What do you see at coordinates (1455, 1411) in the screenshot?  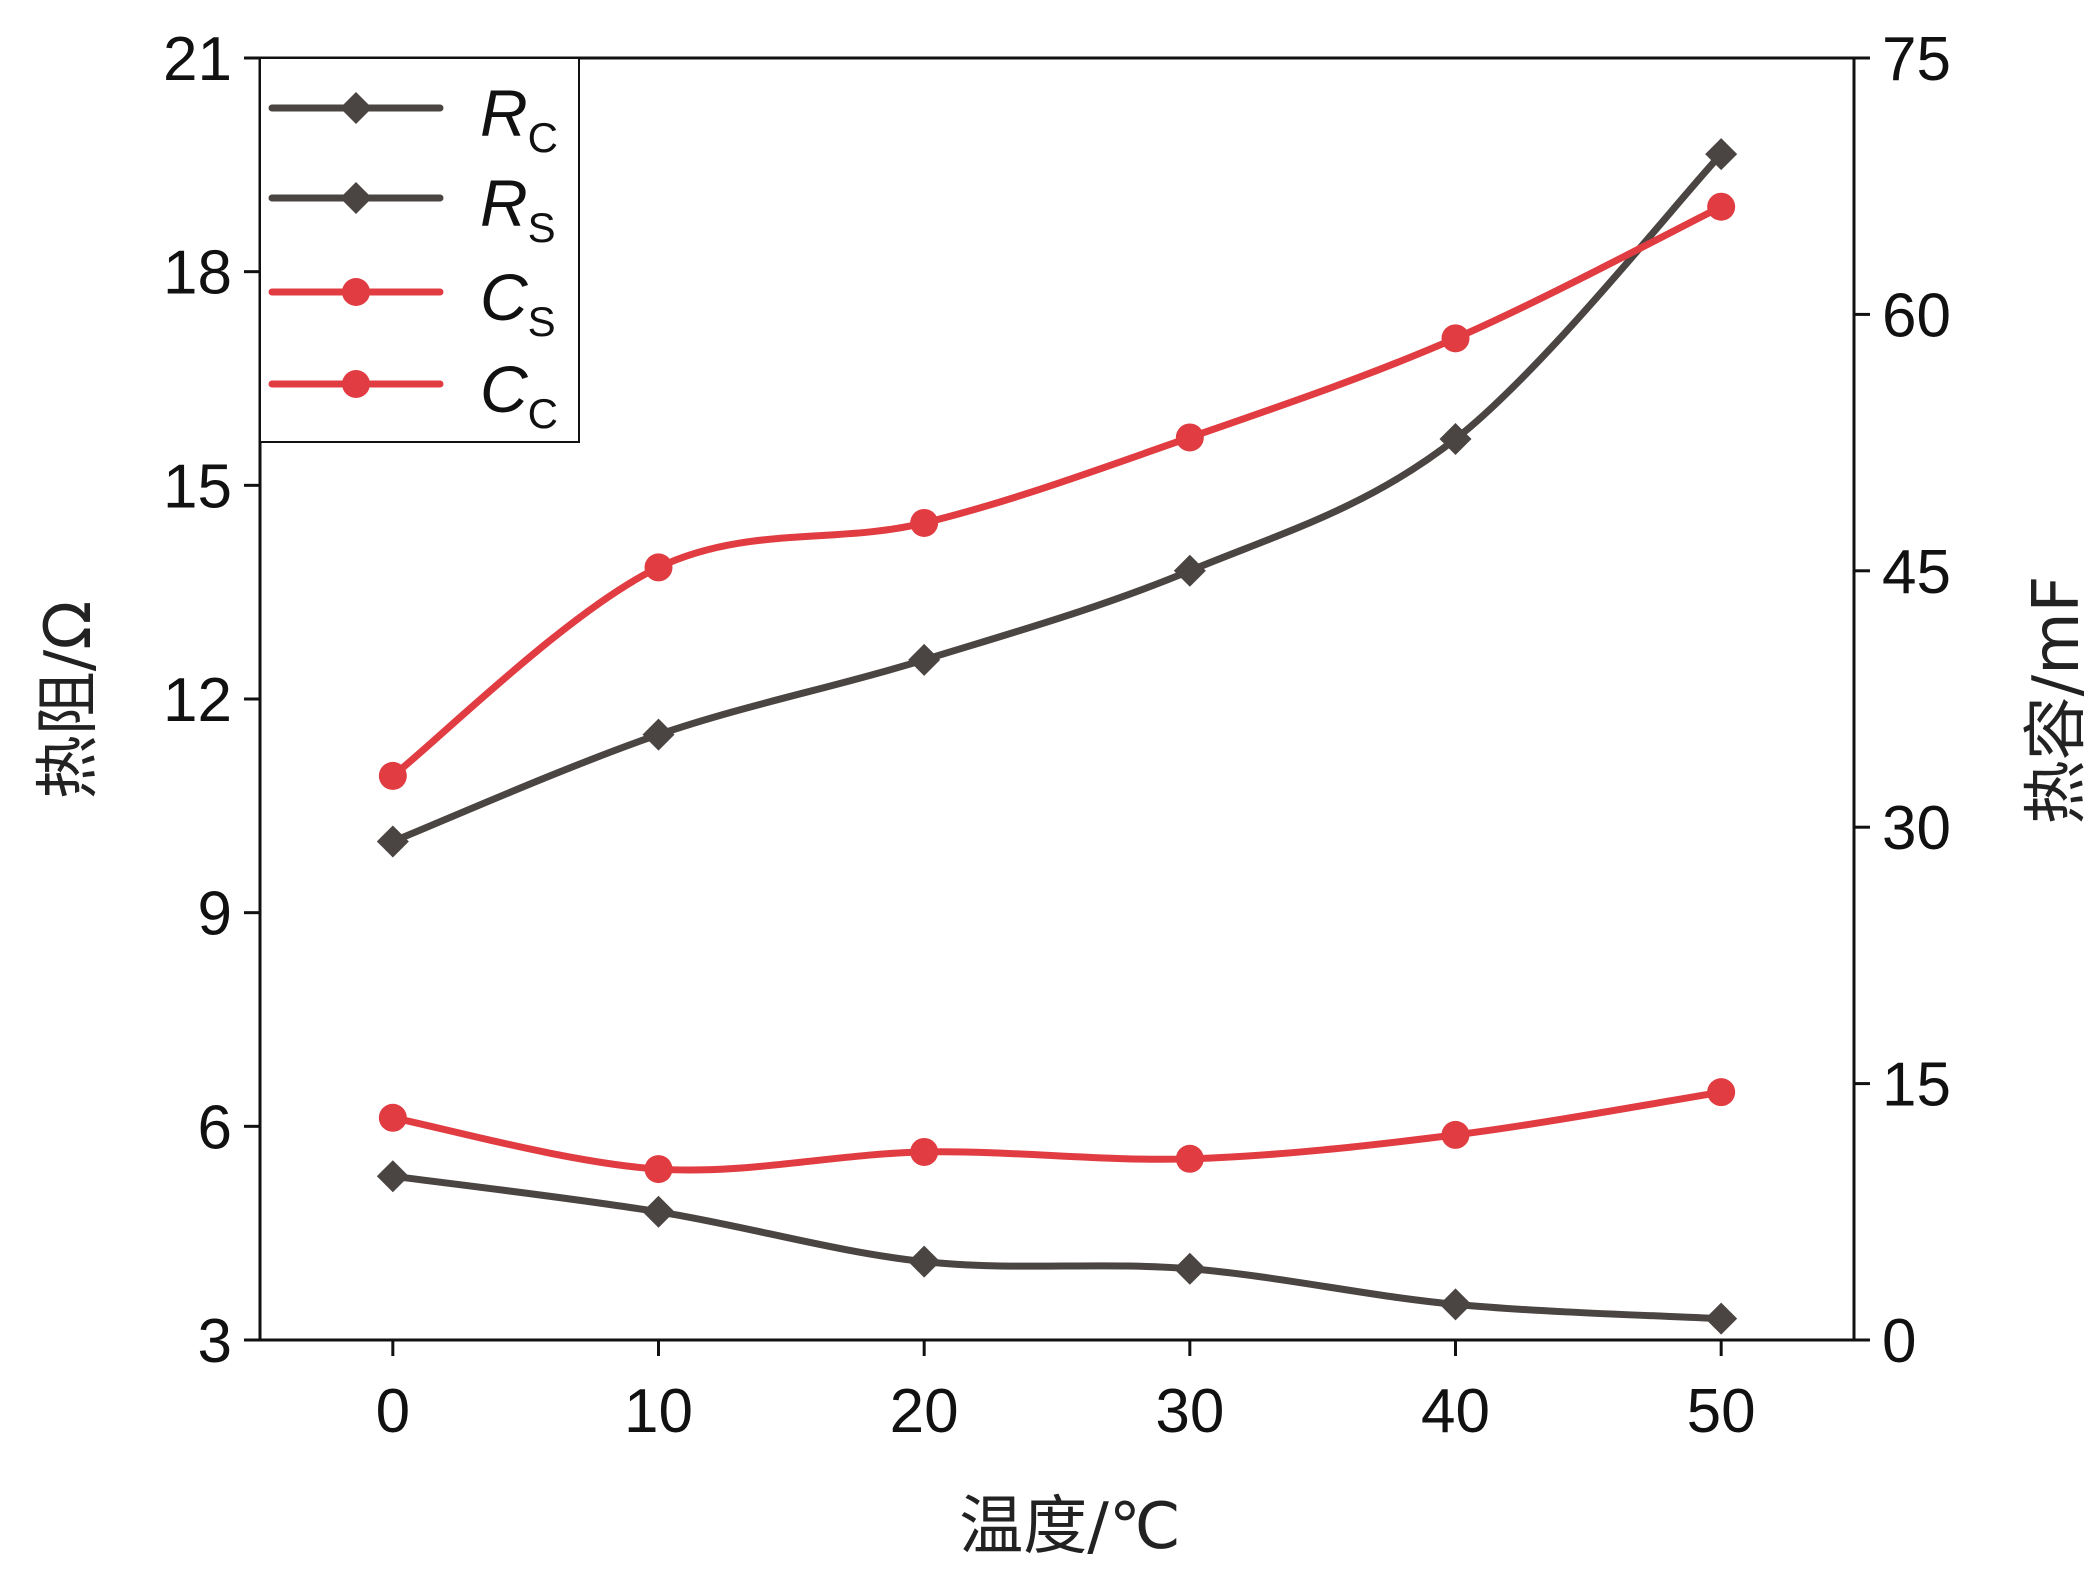 I see `x-tick-label: 40` at bounding box center [1455, 1411].